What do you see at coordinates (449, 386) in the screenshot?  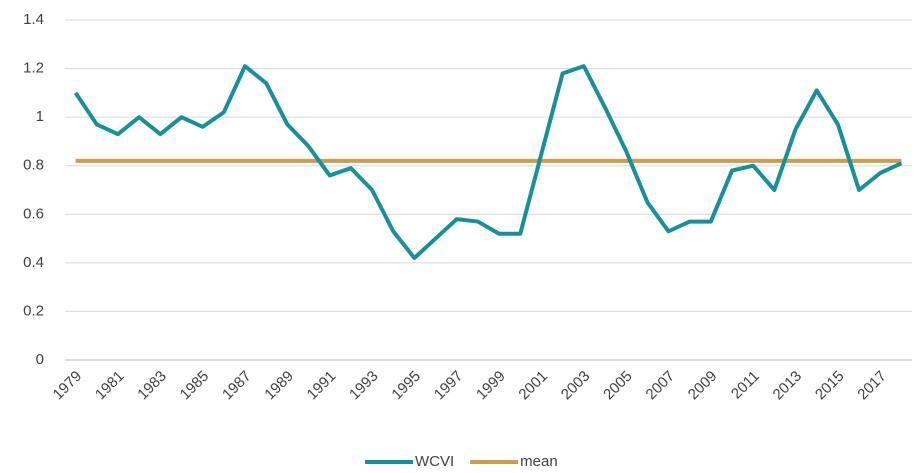 I see `x-tick-label: 1997` at bounding box center [449, 386].